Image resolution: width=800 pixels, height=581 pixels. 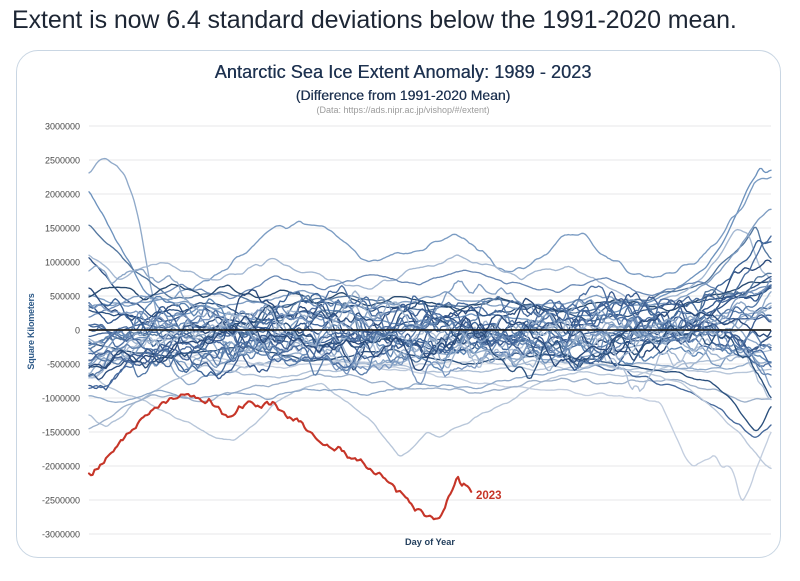 I want to click on svg-text: 0, so click(x=77, y=331).